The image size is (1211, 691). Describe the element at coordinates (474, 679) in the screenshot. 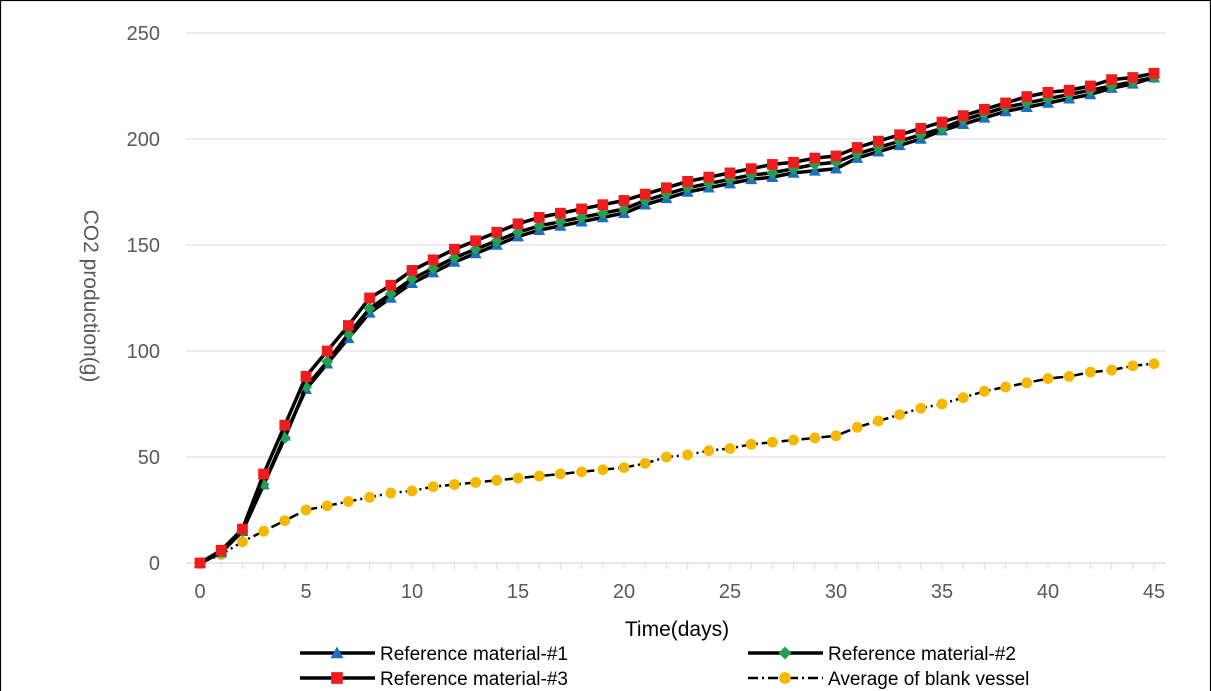

I see `legend-label: Reference material-#3` at that location.